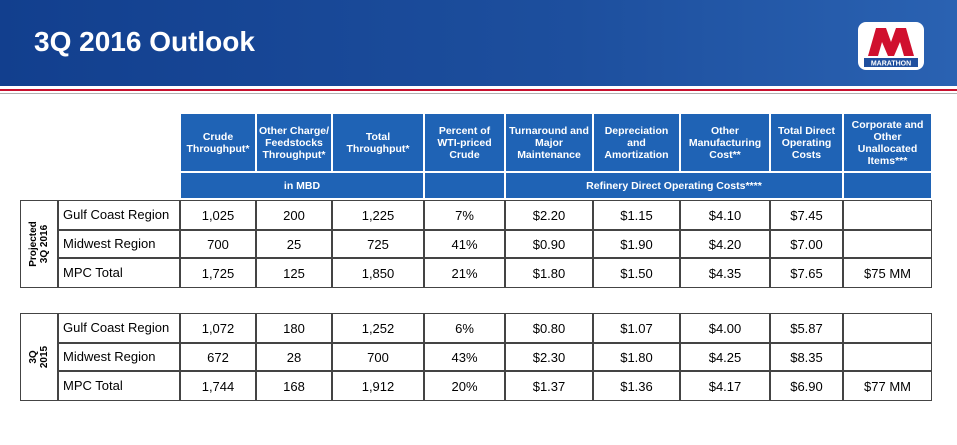 Image resolution: width=957 pixels, height=445 pixels. What do you see at coordinates (725, 273) in the screenshot?
I see `table-cell: $4.35` at bounding box center [725, 273].